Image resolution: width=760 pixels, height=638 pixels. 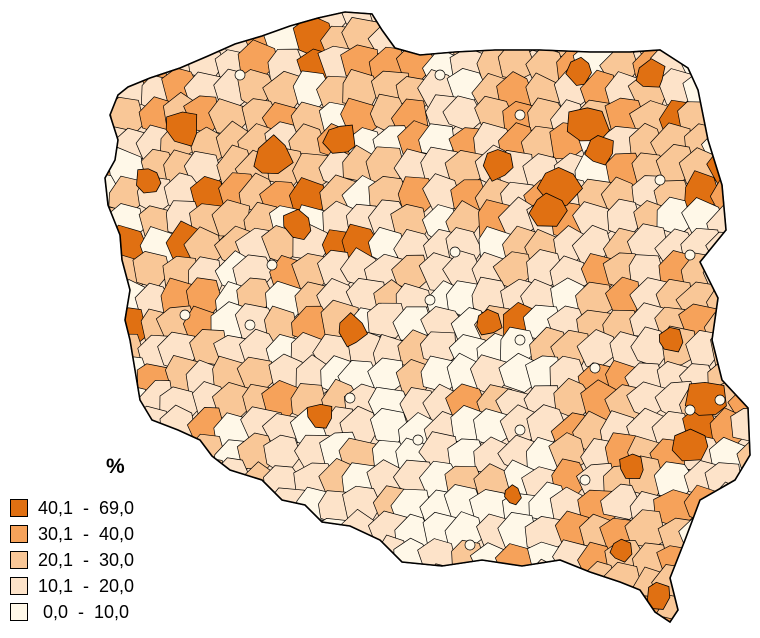 I want to click on legend-label: 0,0 - 10,0, so click(x=84, y=611).